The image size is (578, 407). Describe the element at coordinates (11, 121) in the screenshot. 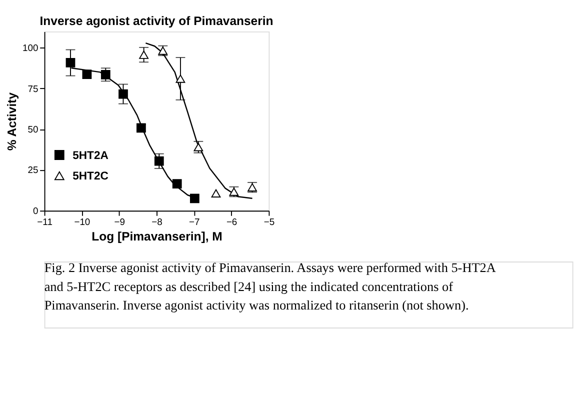

I see `y-axis-title: % Activity` at that location.